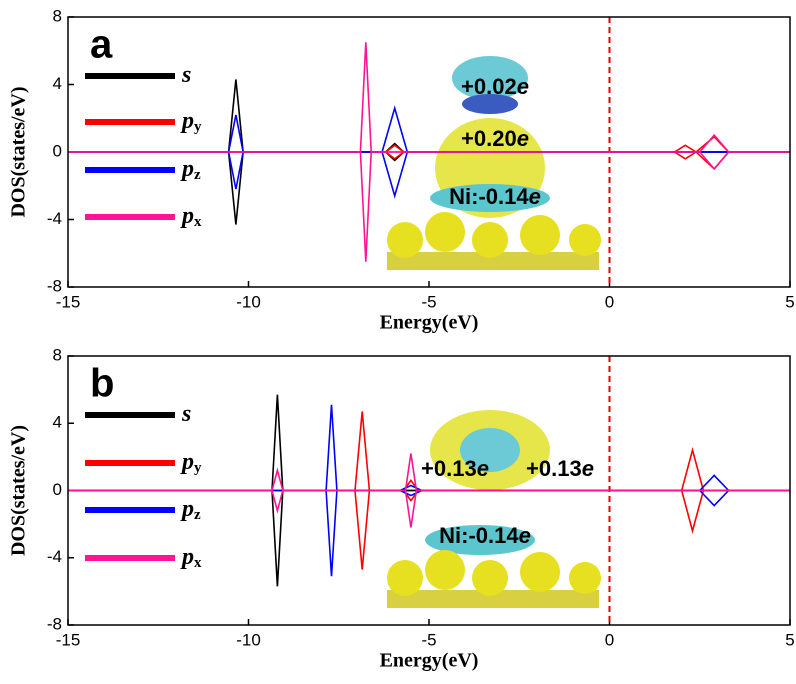 The image size is (796, 684). I want to click on panel-label: b, so click(102, 384).